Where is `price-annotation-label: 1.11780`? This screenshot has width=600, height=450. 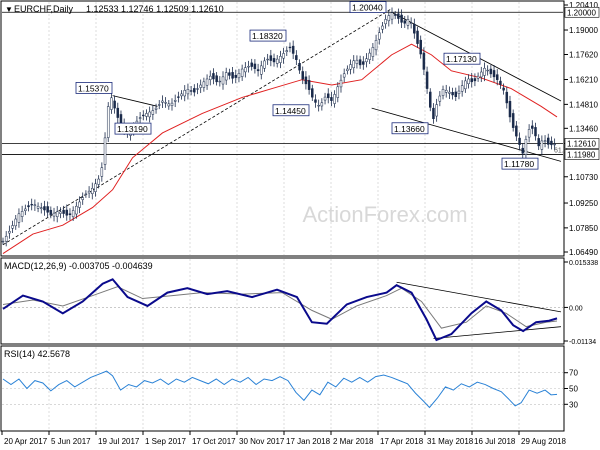 price-annotation-label: 1.11780 is located at coordinates (519, 164).